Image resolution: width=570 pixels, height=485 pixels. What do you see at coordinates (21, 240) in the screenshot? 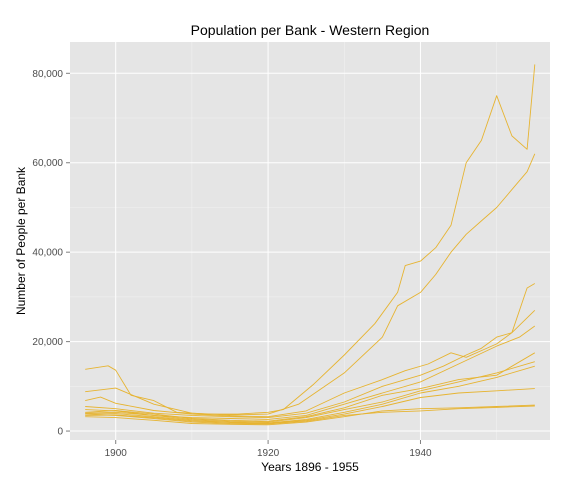
I see `y-axis-title: Number of People per Bank` at bounding box center [21, 240].